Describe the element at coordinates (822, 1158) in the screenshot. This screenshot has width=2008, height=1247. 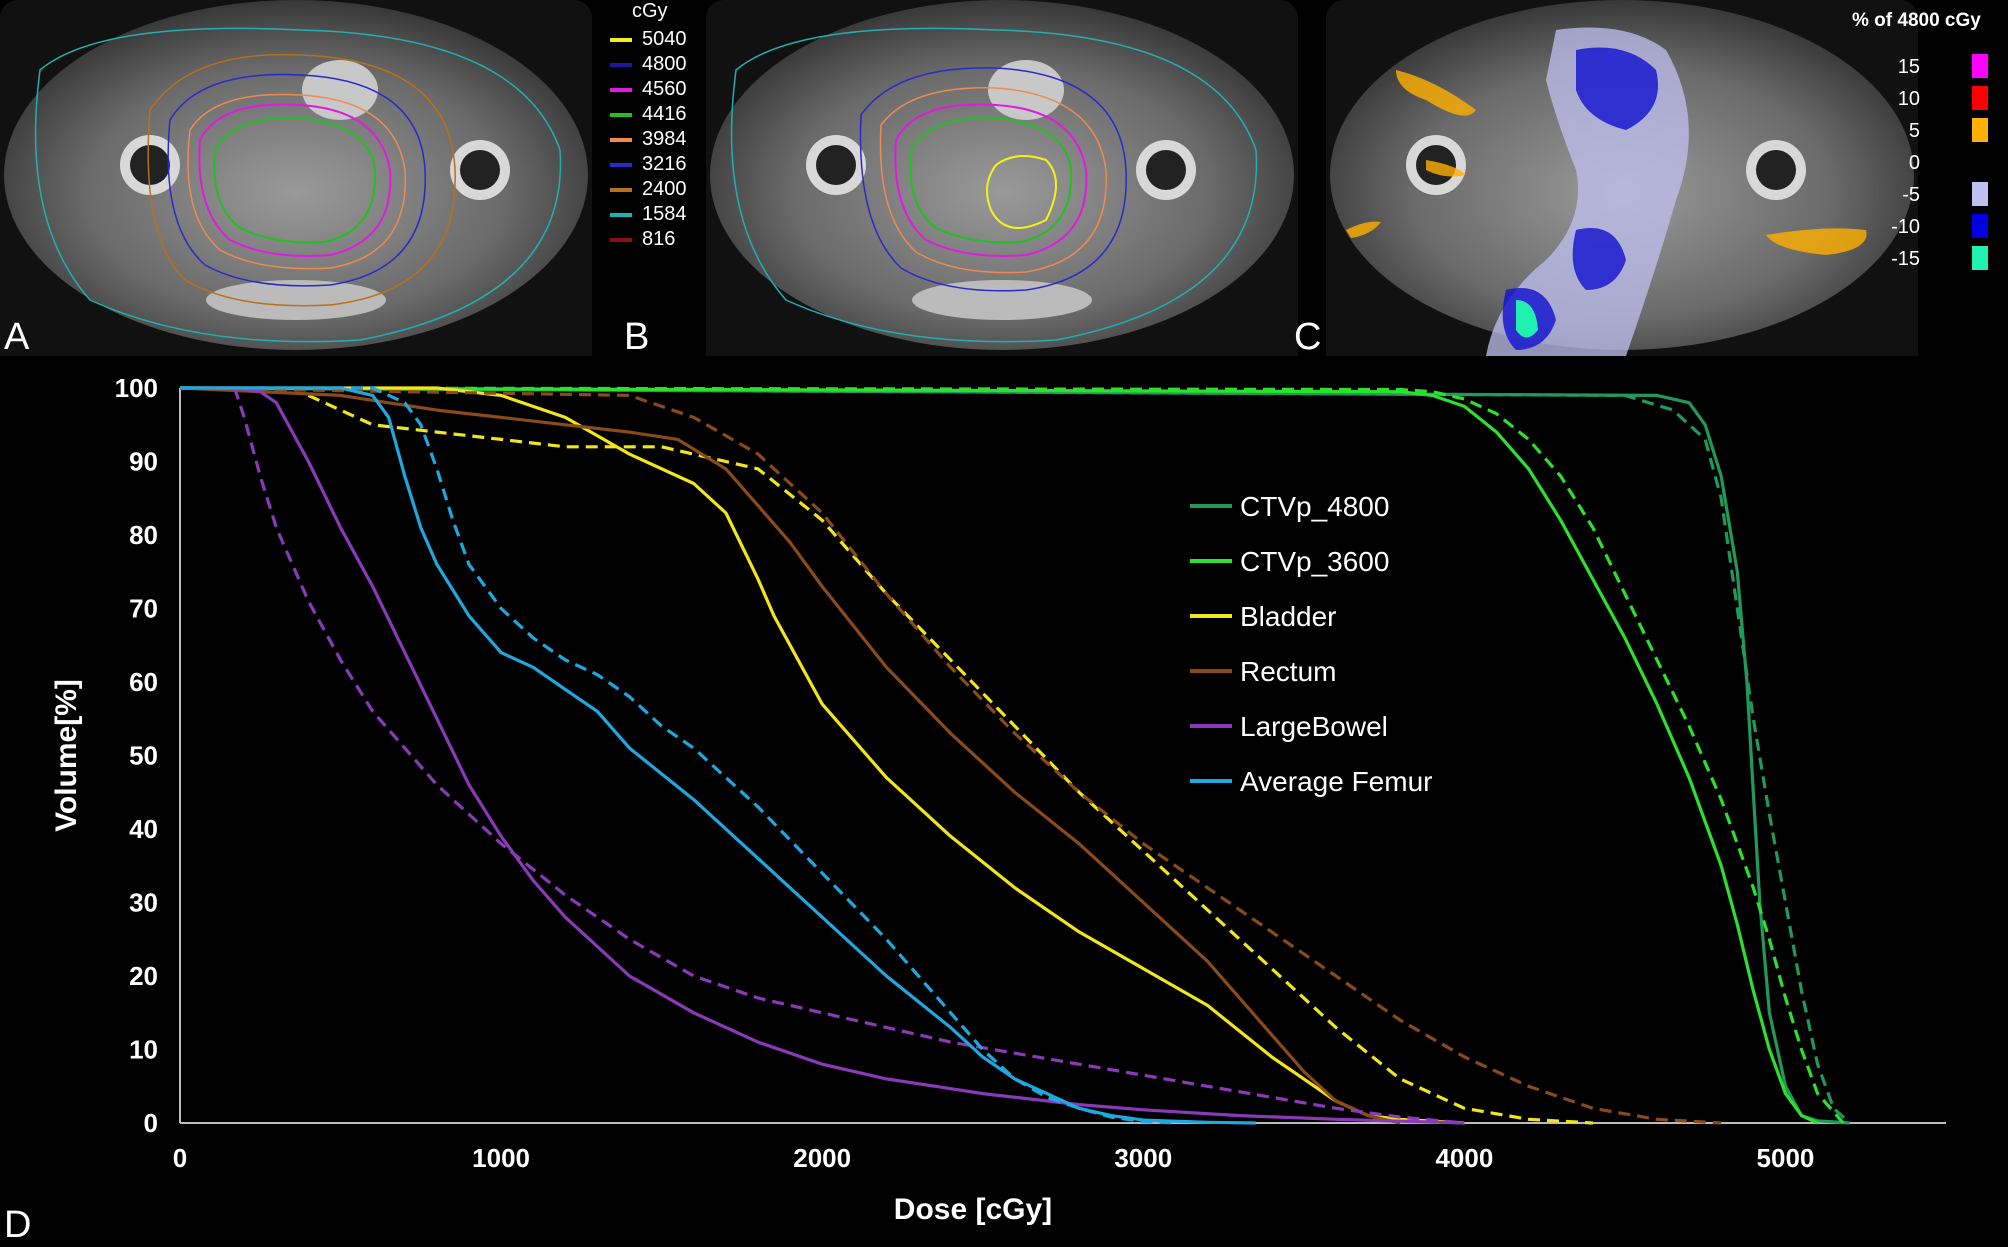
I see `x-tick-label: 2000` at that location.